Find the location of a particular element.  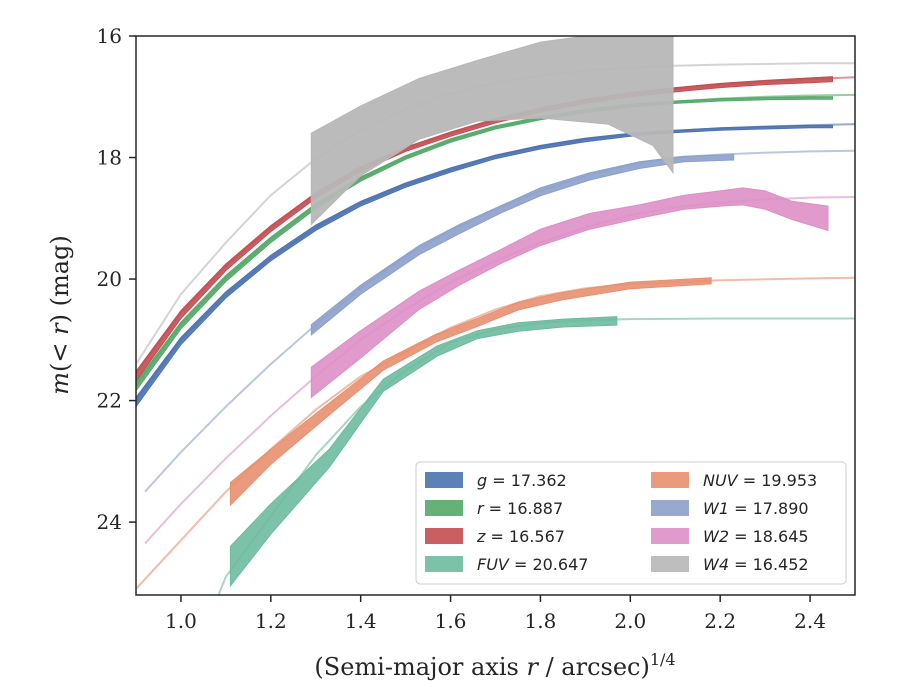

x-axis-label: (Semi-major axis r / arcsec)1/4 is located at coordinates (494, 665).